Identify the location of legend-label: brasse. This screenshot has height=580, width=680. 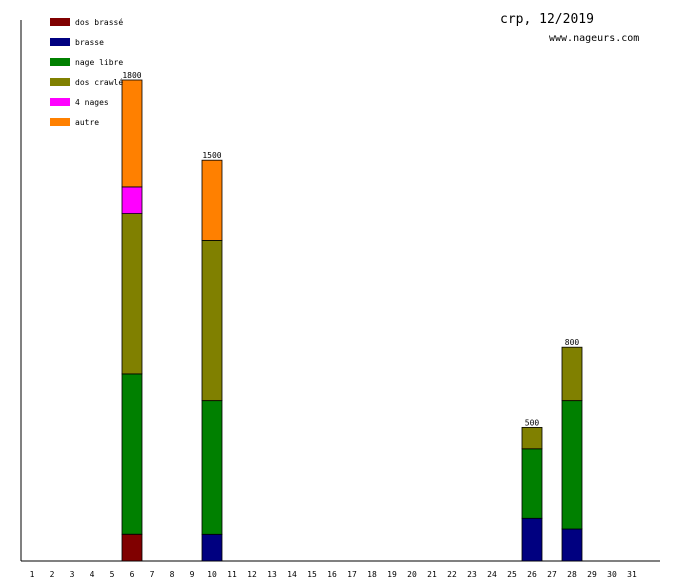
(89, 42).